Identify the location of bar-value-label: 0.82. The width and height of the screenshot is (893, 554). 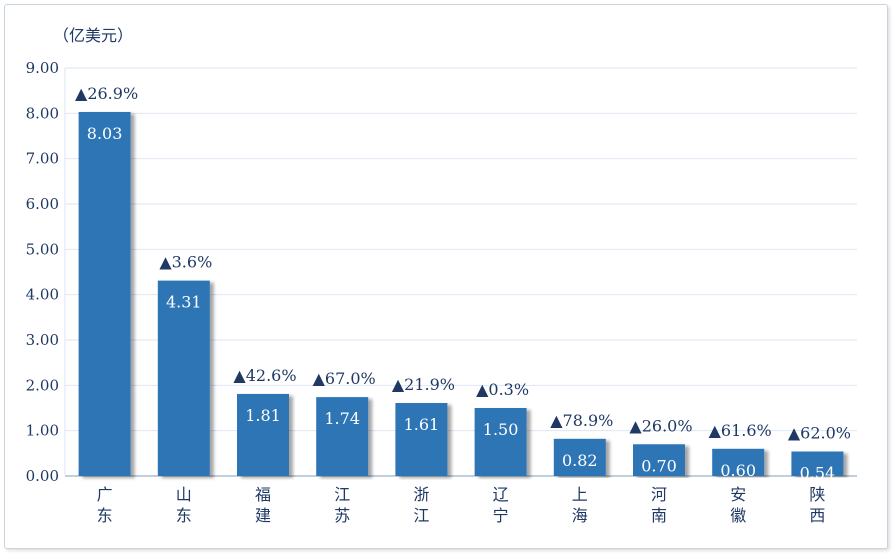
(580, 460).